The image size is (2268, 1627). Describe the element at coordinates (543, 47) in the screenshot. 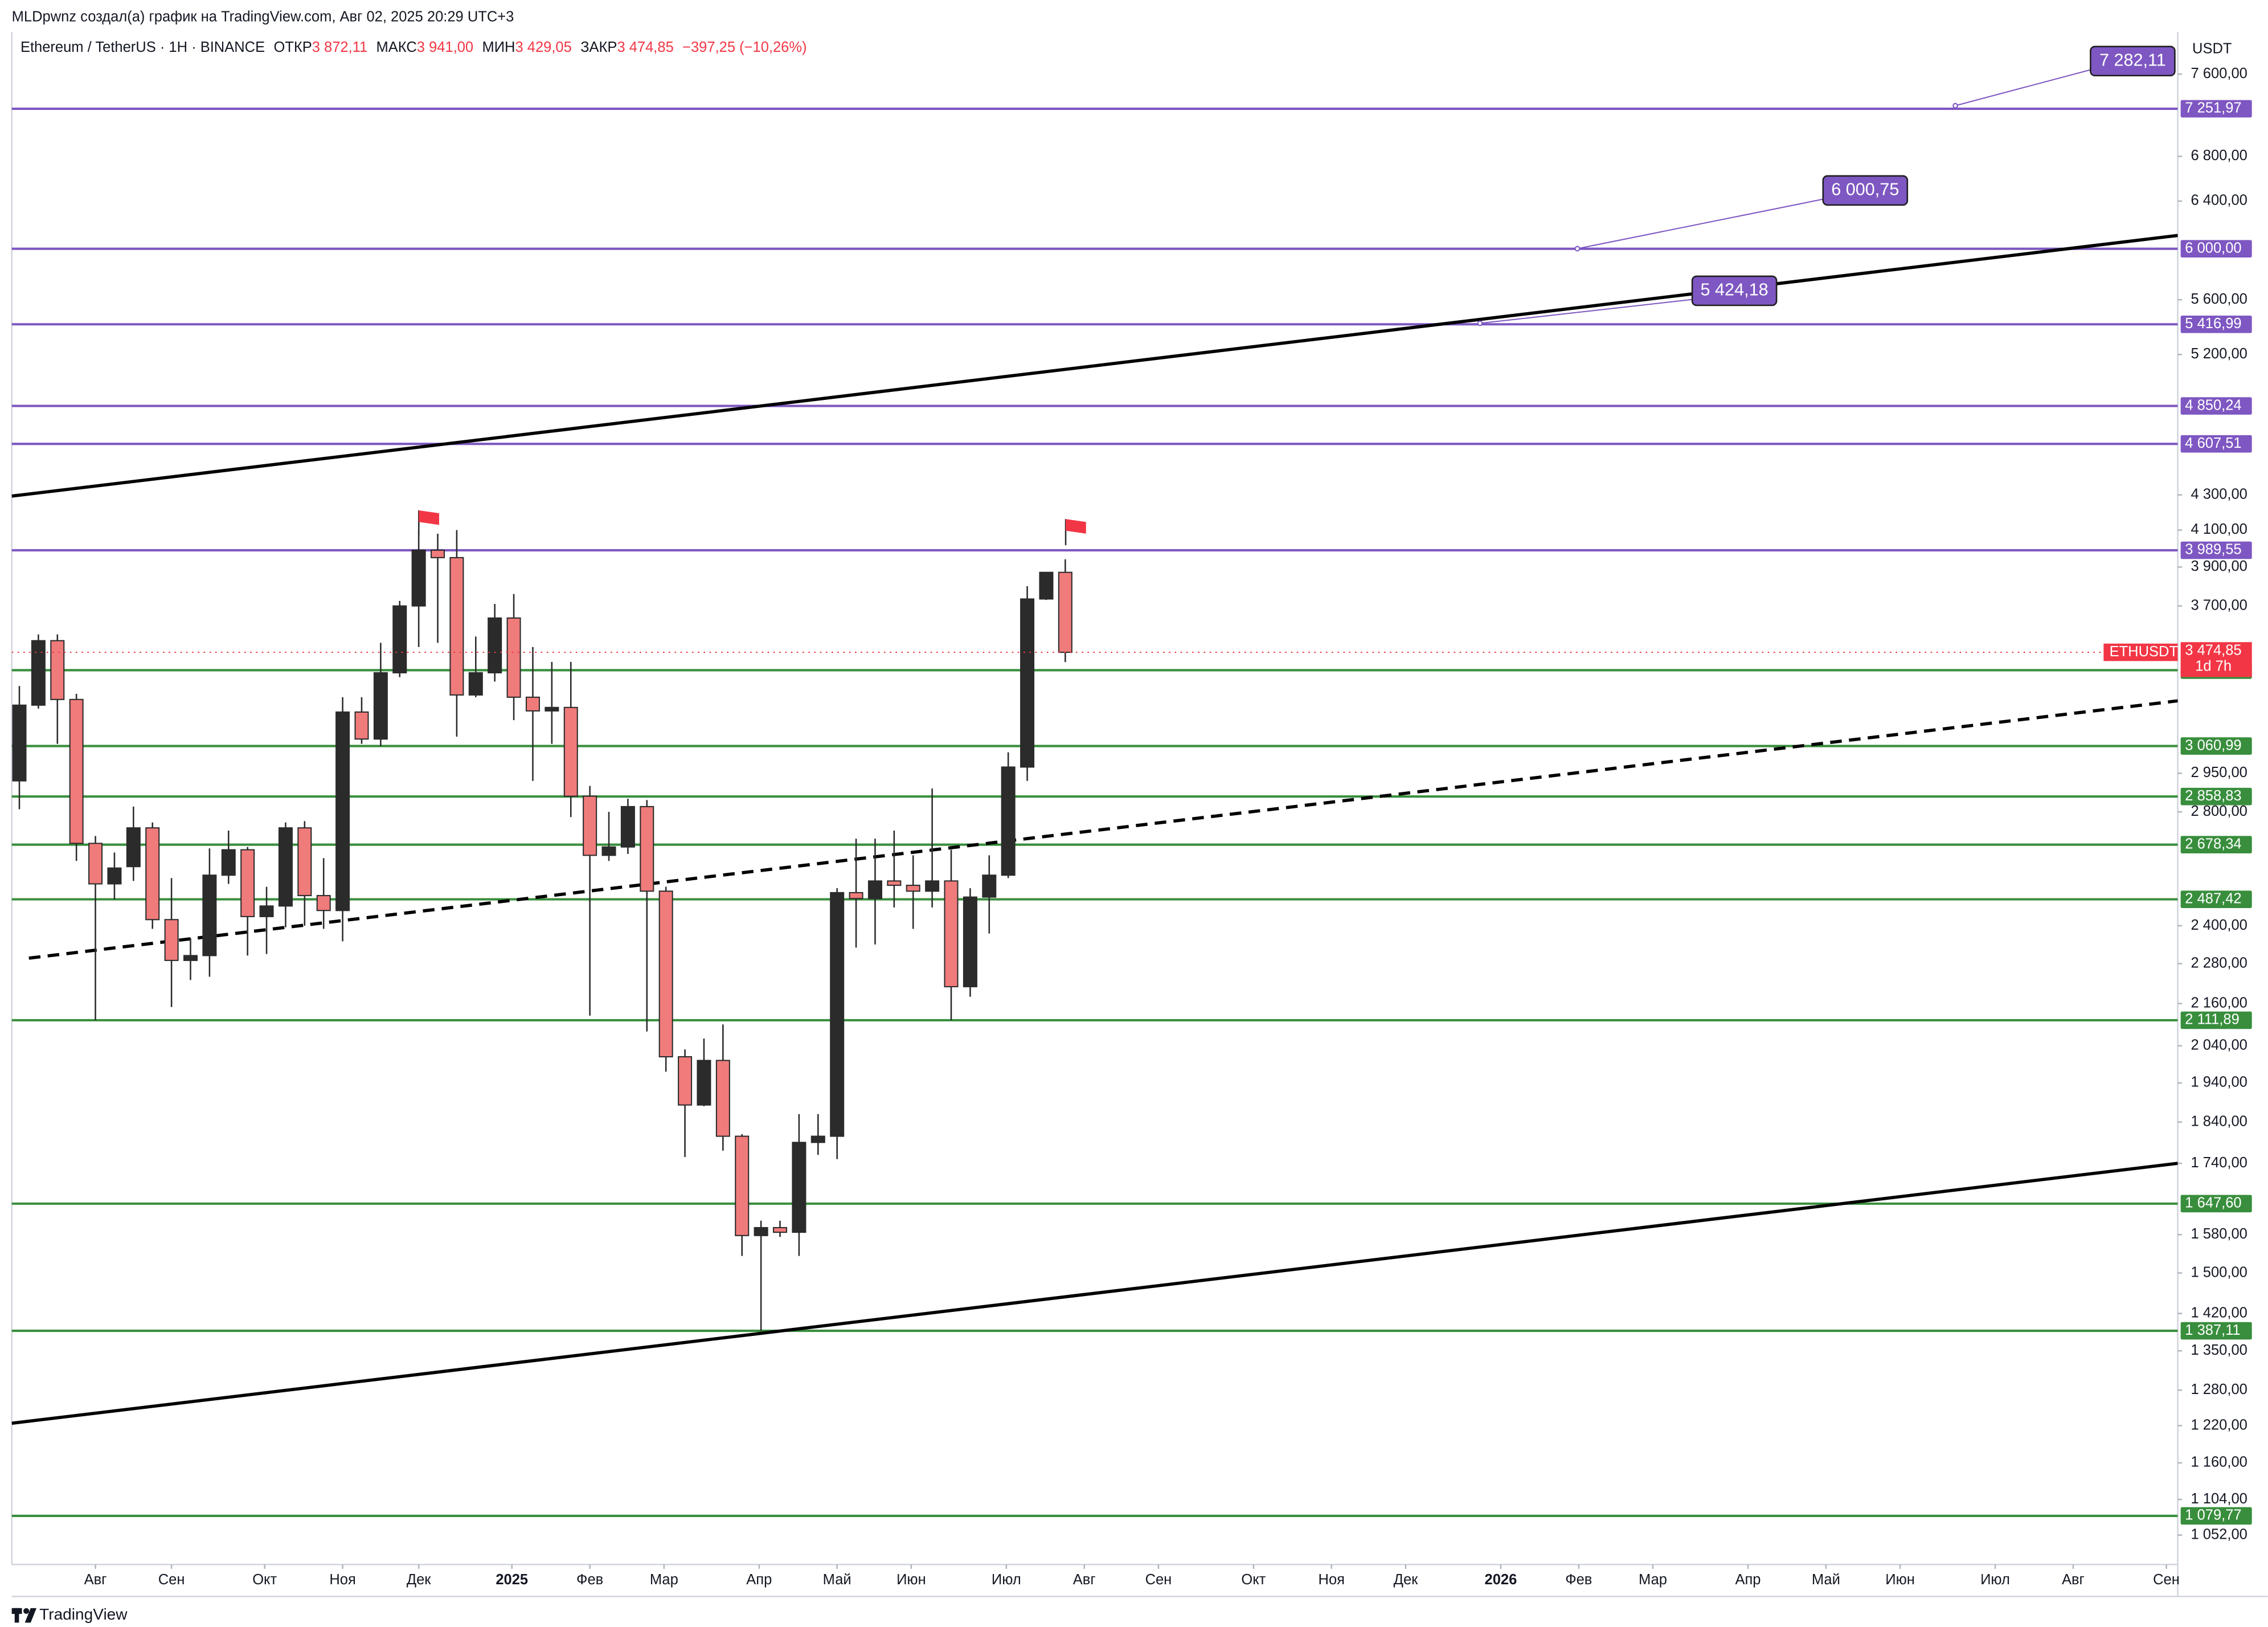

I see `ohlc-value: 3 429,05` at that location.